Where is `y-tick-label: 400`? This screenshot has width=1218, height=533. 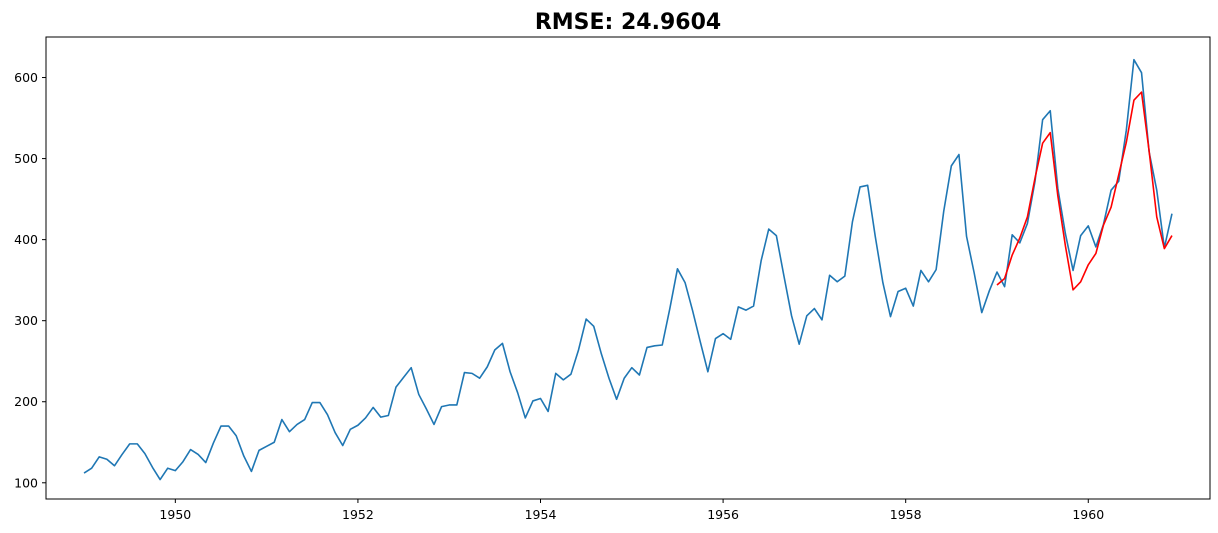 y-tick-label: 400 is located at coordinates (26, 239).